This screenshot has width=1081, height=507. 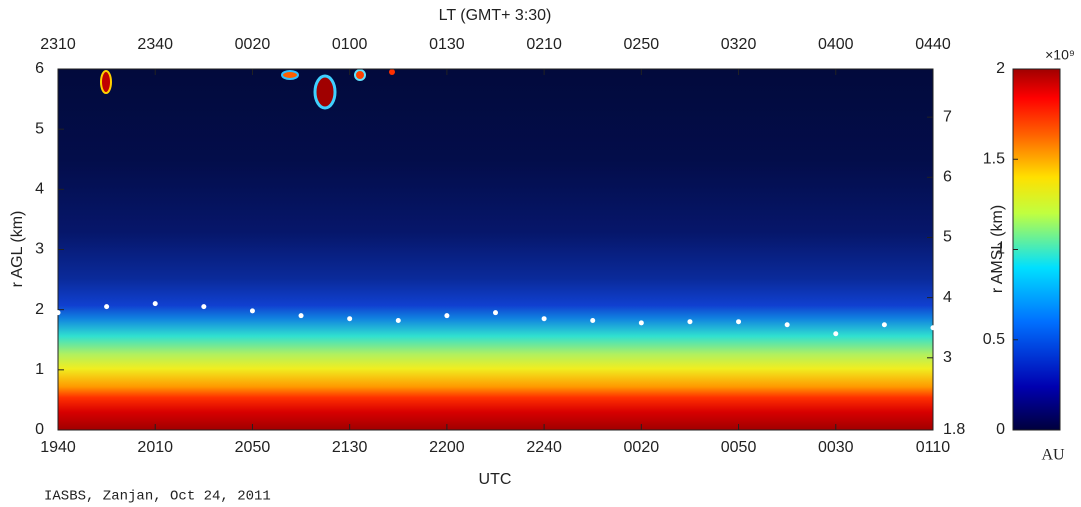 I want to click on y-tick-label: 6, so click(x=39, y=68).